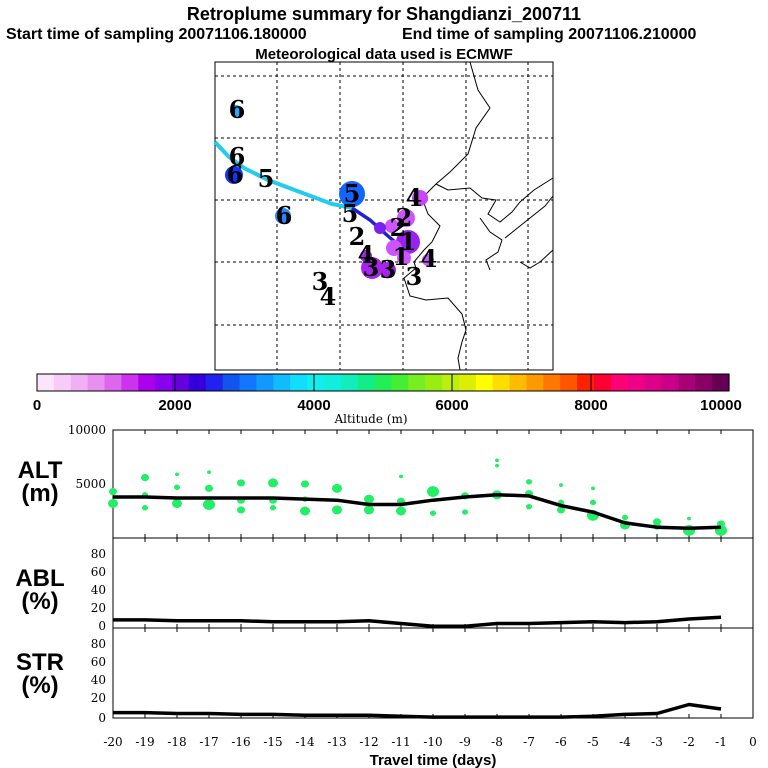 The width and height of the screenshot is (768, 768). Describe the element at coordinates (176, 742) in the screenshot. I see `x-tick-label: -18` at that location.